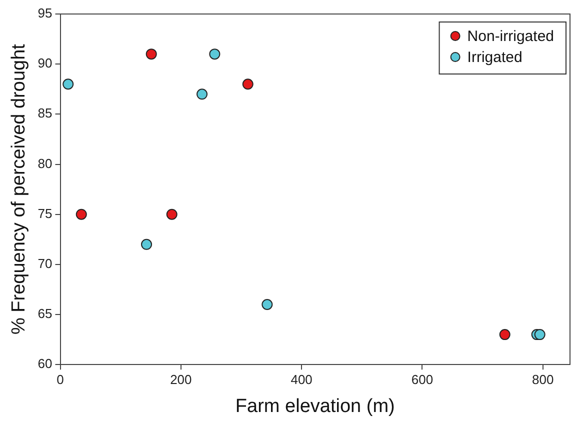  Describe the element at coordinates (45, 13) in the screenshot. I see `y-tick-label: 95` at that location.